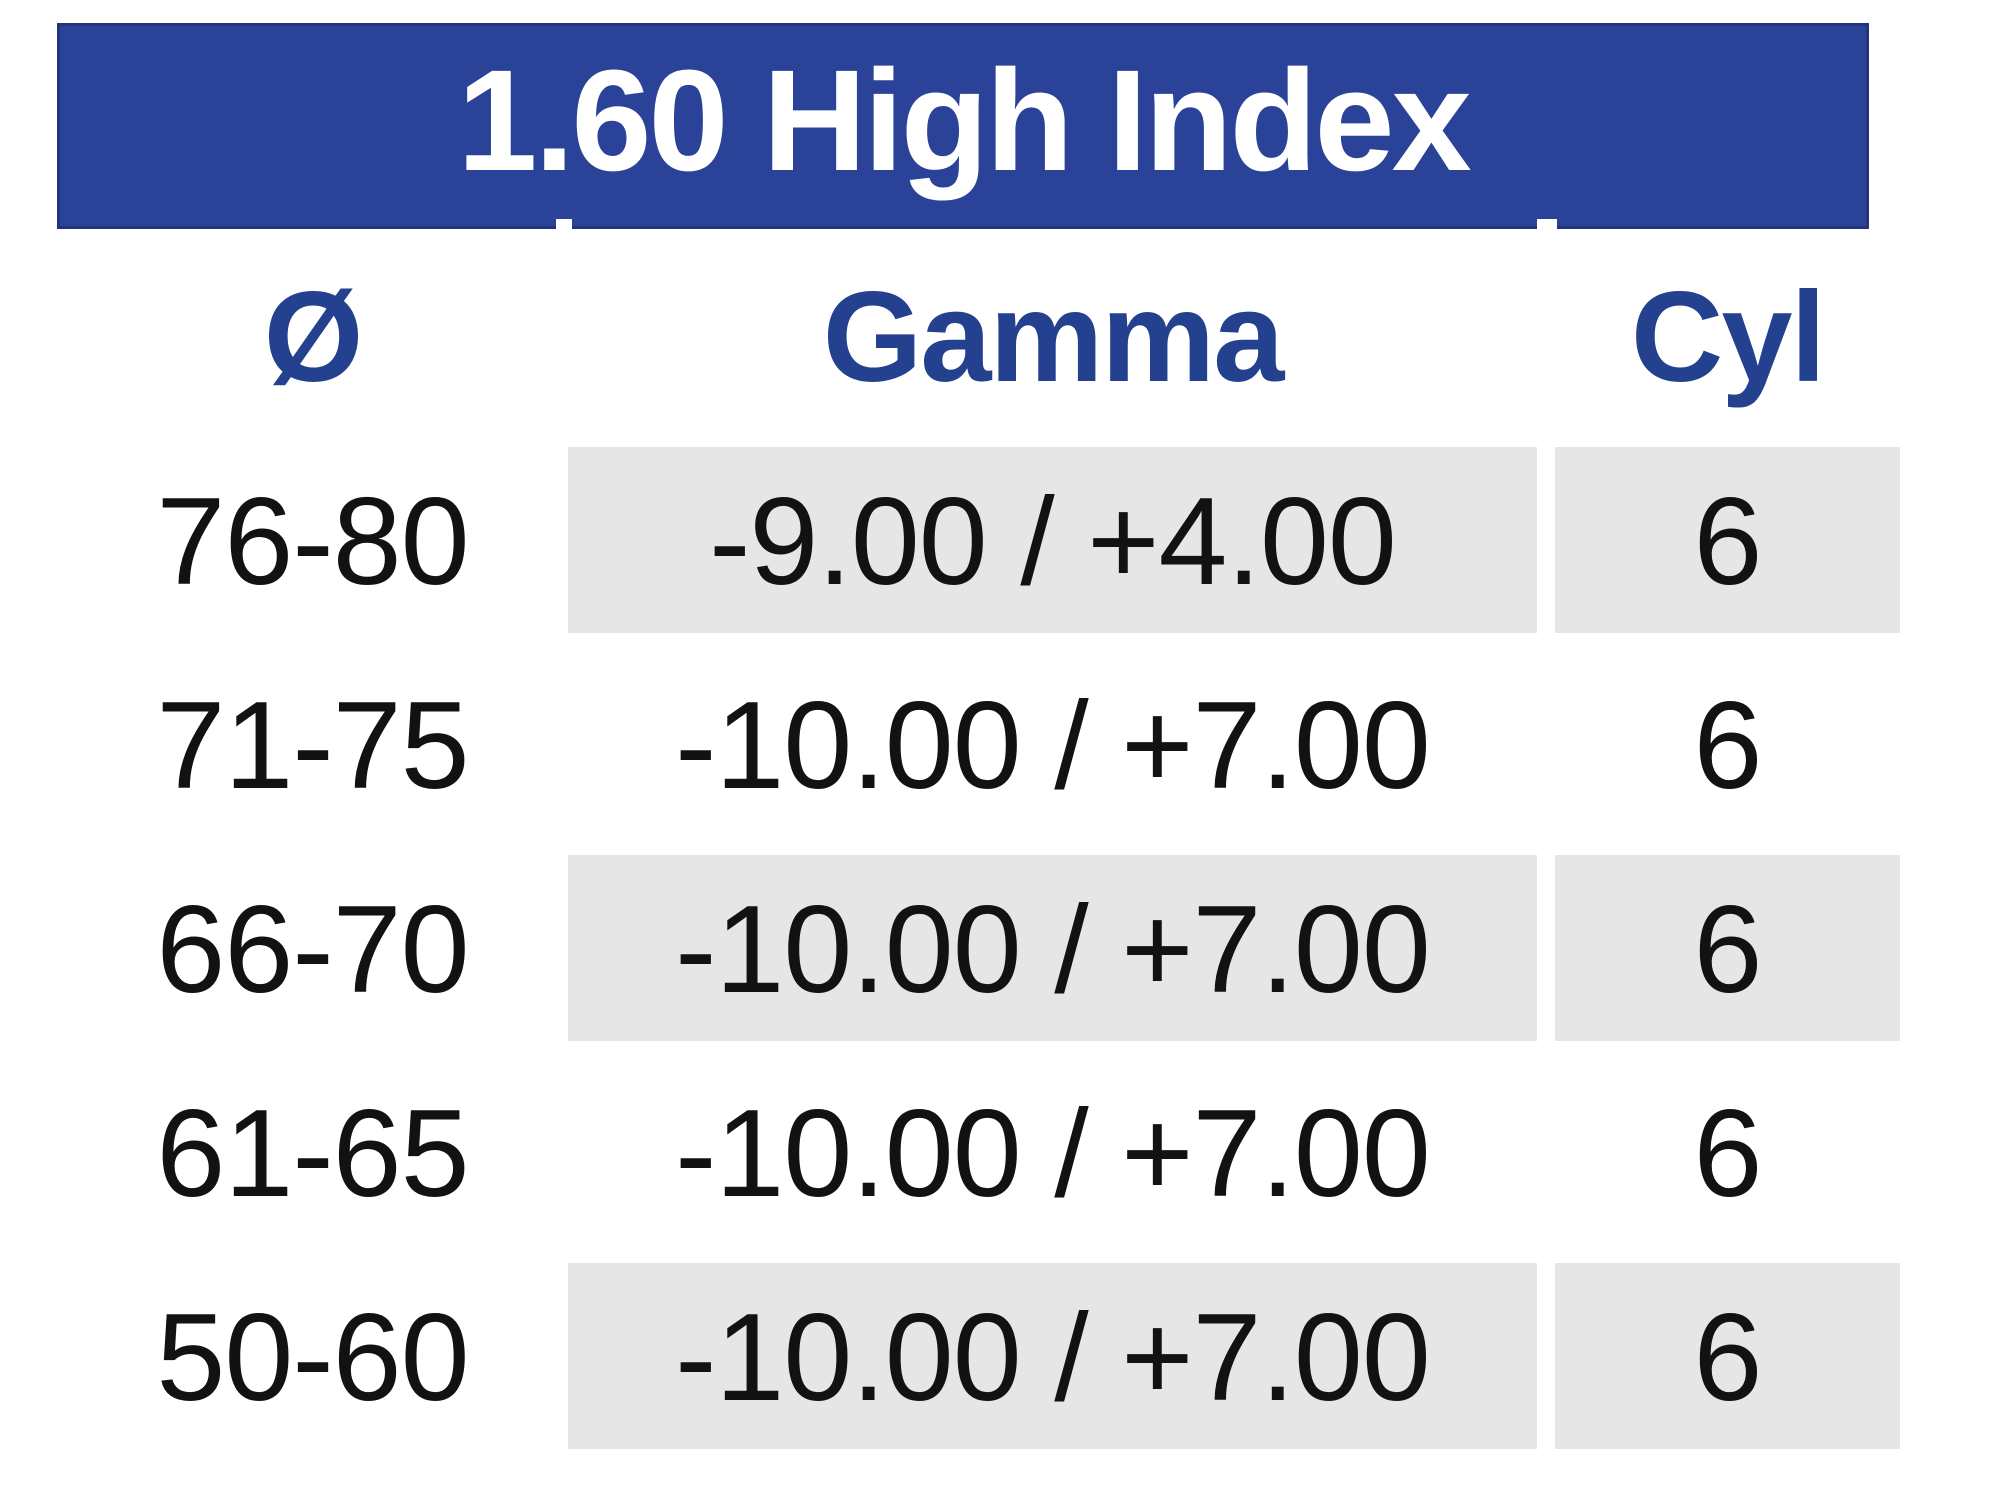  What do you see at coordinates (312, 1358) in the screenshot?
I see `diameter-cell: 50-60` at bounding box center [312, 1358].